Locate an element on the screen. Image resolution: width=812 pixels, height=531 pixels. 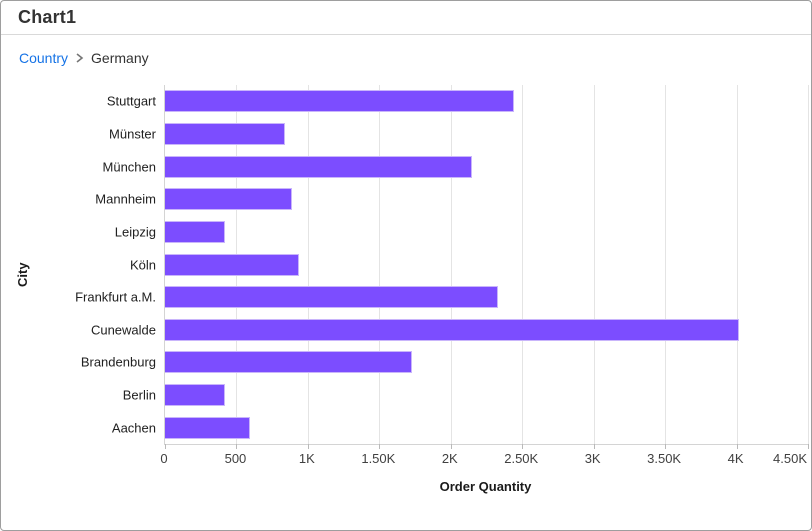
bar-berlin is located at coordinates (195, 395).